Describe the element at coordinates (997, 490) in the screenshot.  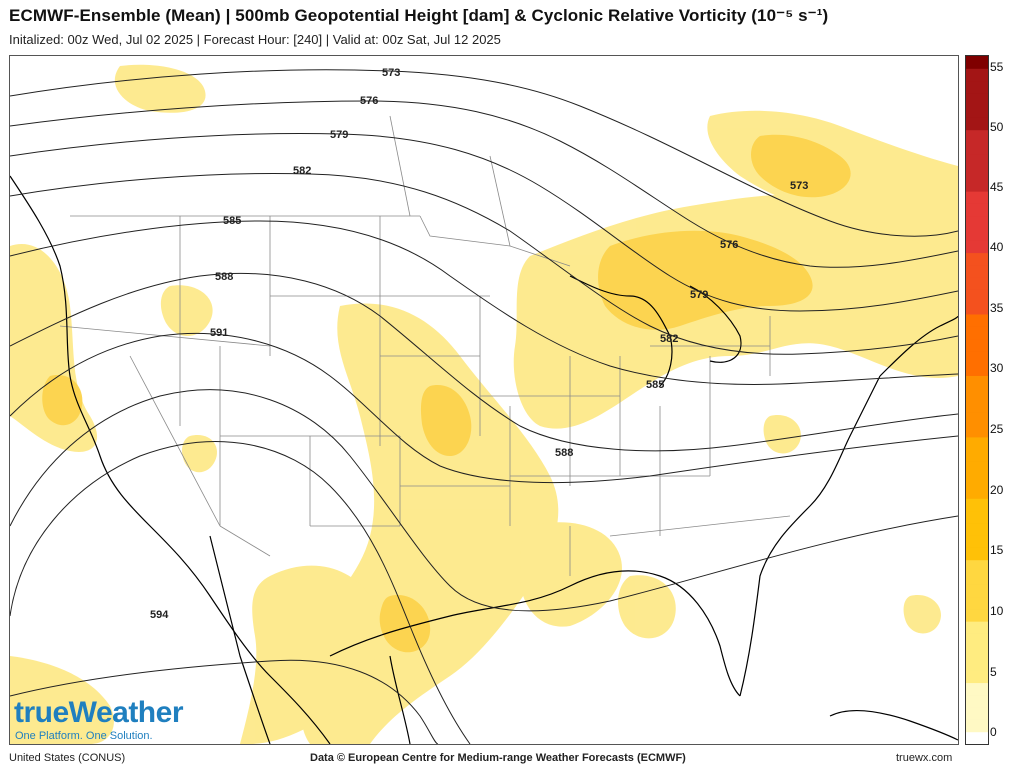
I see `colorbar-tick: 20` at that location.